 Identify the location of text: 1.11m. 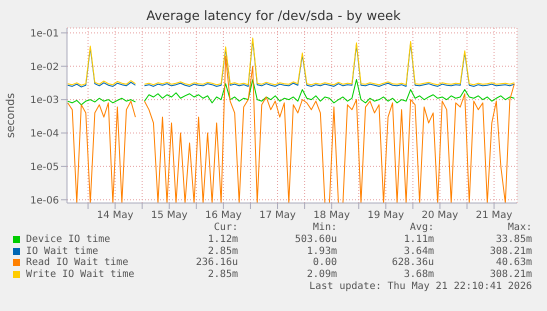
(419, 240).